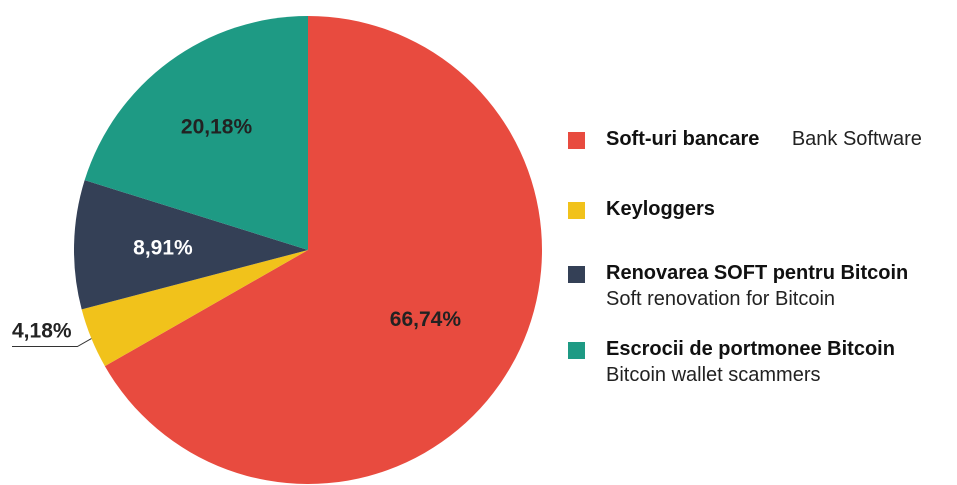 This screenshot has width=957, height=485. Describe the element at coordinates (683, 139) in the screenshot. I see `legend-label: Soft-uri bancare` at that location.